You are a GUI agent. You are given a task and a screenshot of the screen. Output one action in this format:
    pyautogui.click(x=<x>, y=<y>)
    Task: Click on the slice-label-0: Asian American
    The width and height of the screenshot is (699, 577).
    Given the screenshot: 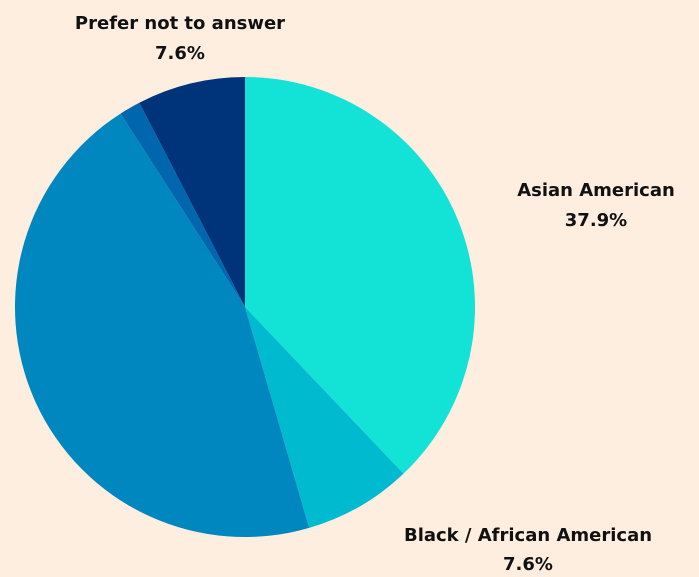 What is the action you would take?
    pyautogui.click(x=596, y=190)
    